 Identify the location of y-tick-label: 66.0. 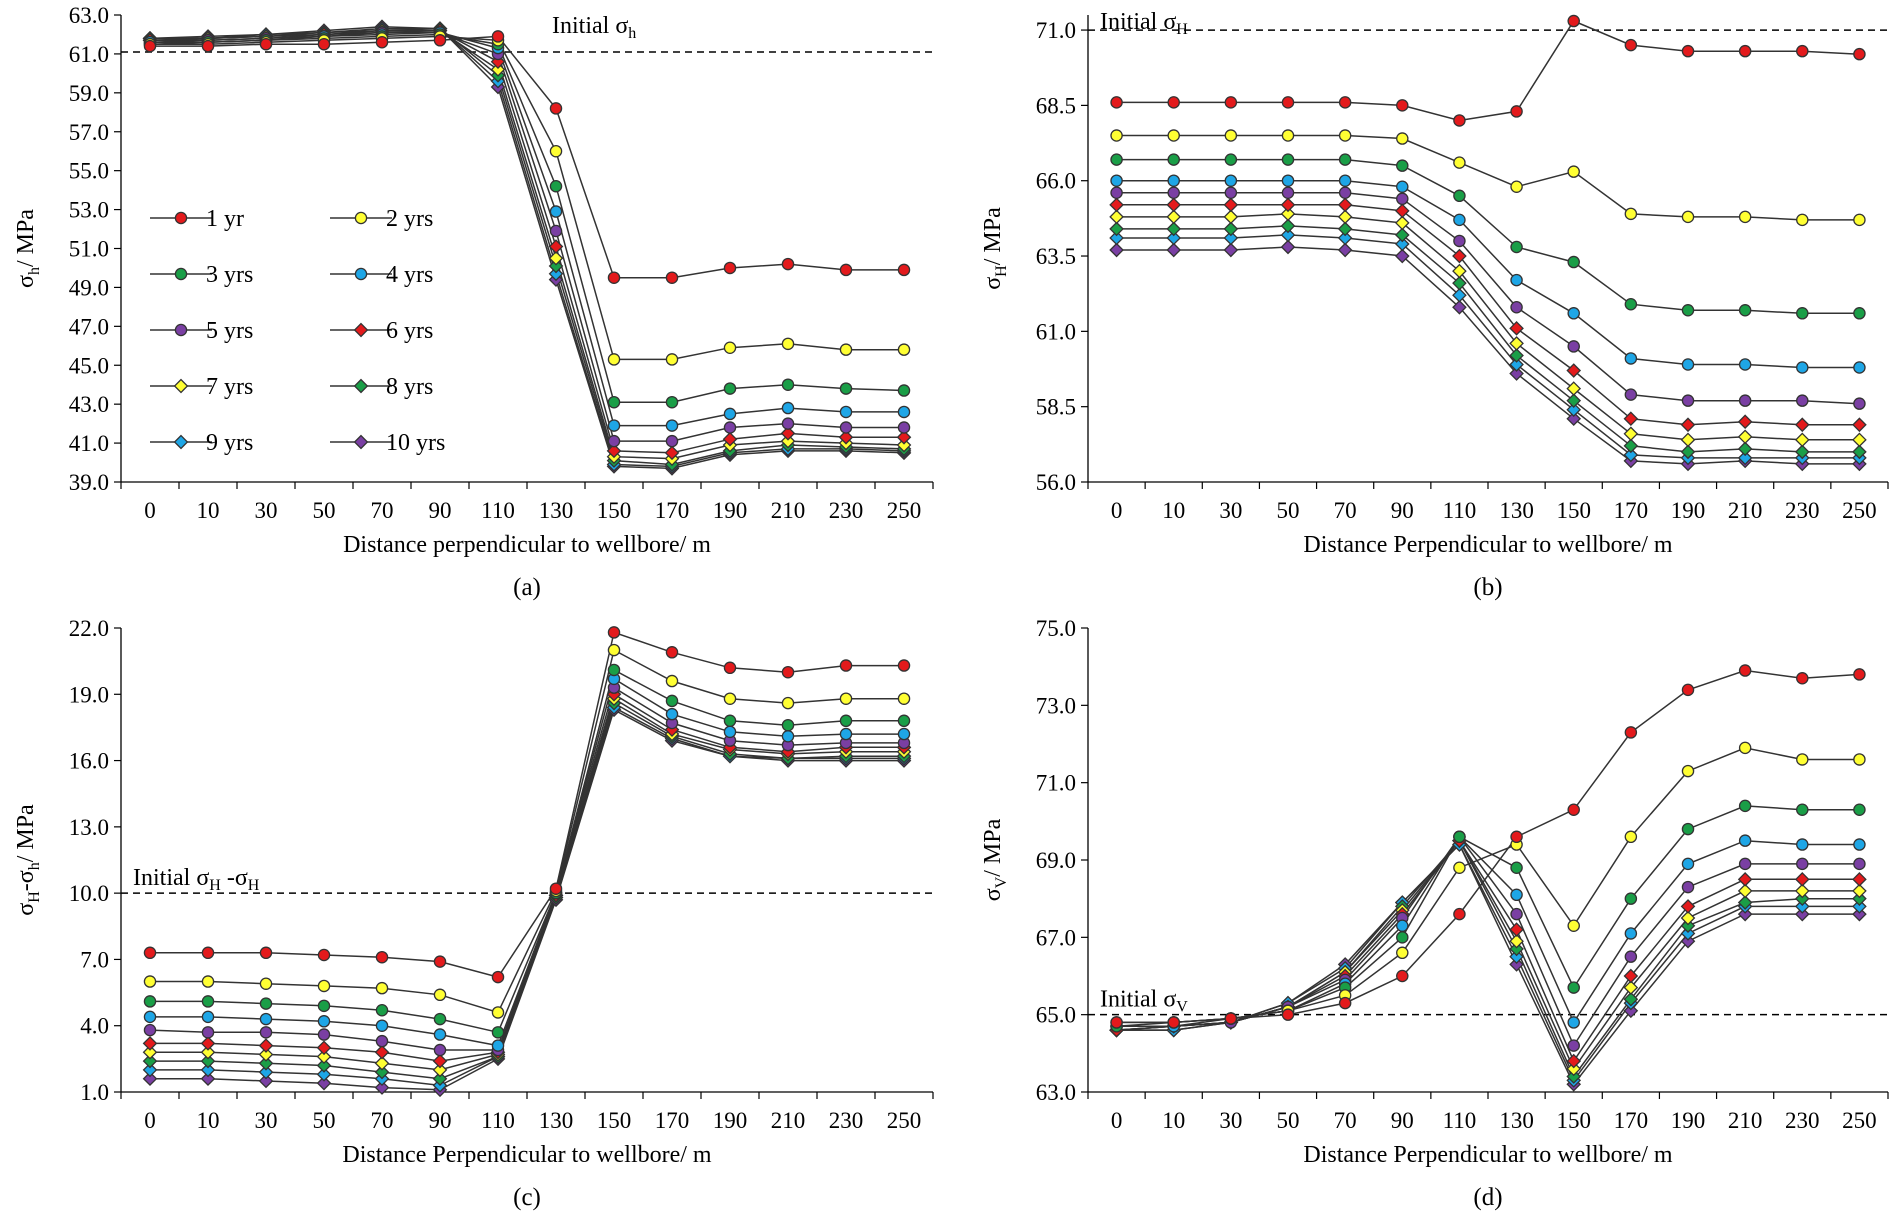
(1056, 181).